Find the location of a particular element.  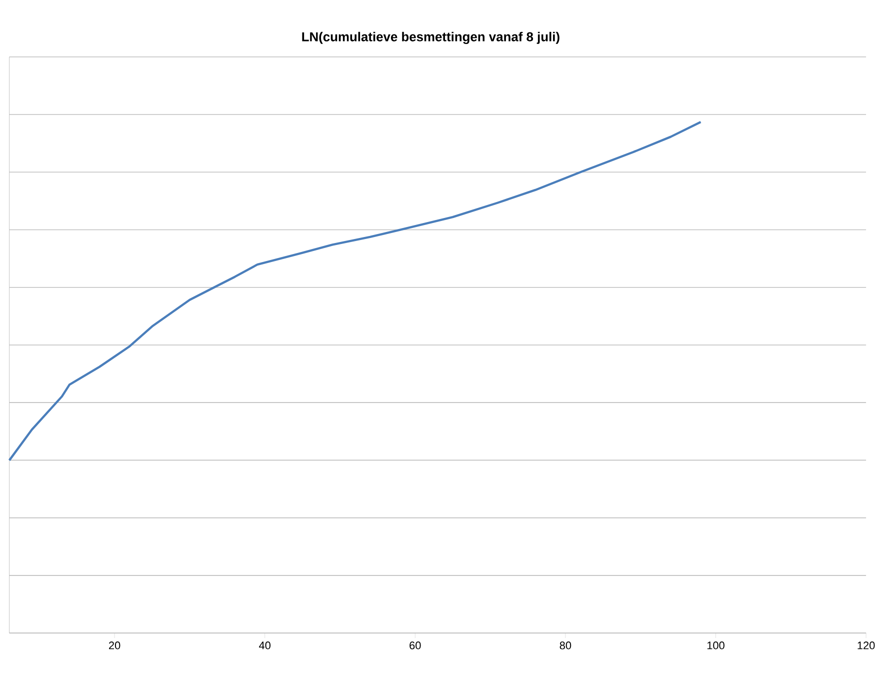

x-tick-label: 120 is located at coordinates (866, 646).